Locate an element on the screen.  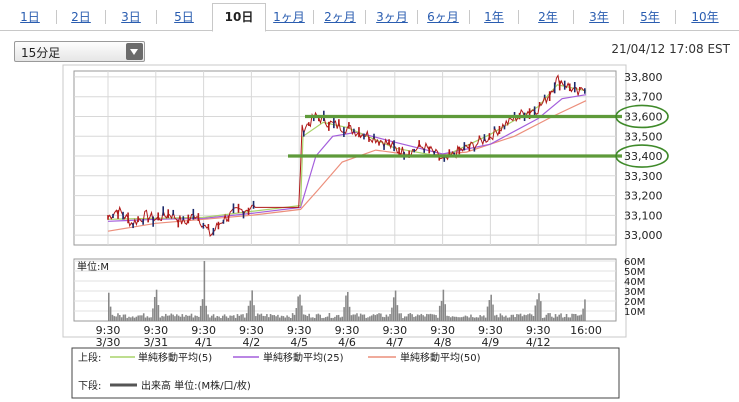
tab-7: 3ヶ月 is located at coordinates (392, 17).